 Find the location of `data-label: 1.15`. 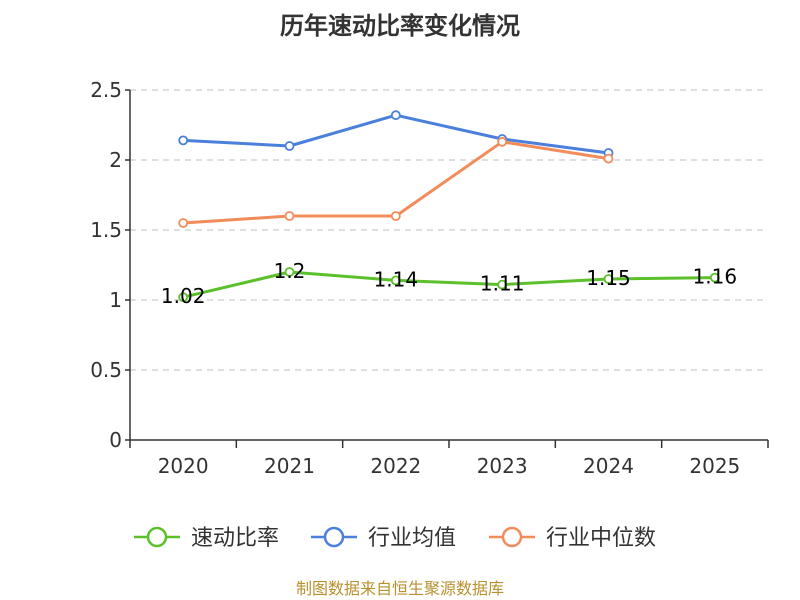

data-label: 1.15 is located at coordinates (608, 278).